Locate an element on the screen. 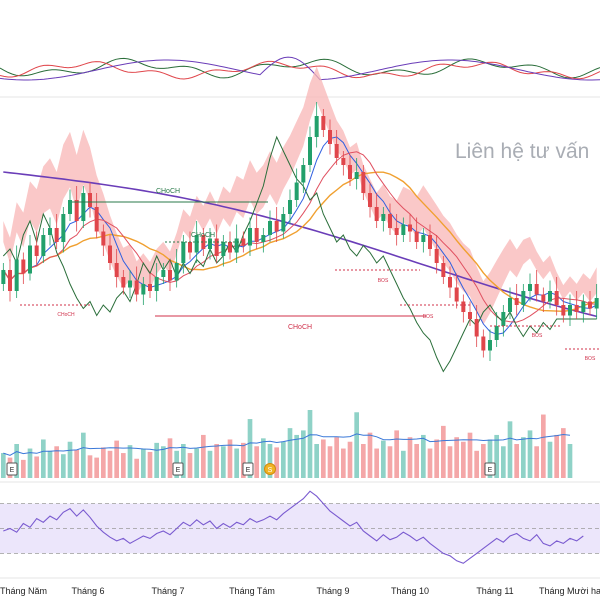  structure-label-bos: BOS is located at coordinates (590, 359).